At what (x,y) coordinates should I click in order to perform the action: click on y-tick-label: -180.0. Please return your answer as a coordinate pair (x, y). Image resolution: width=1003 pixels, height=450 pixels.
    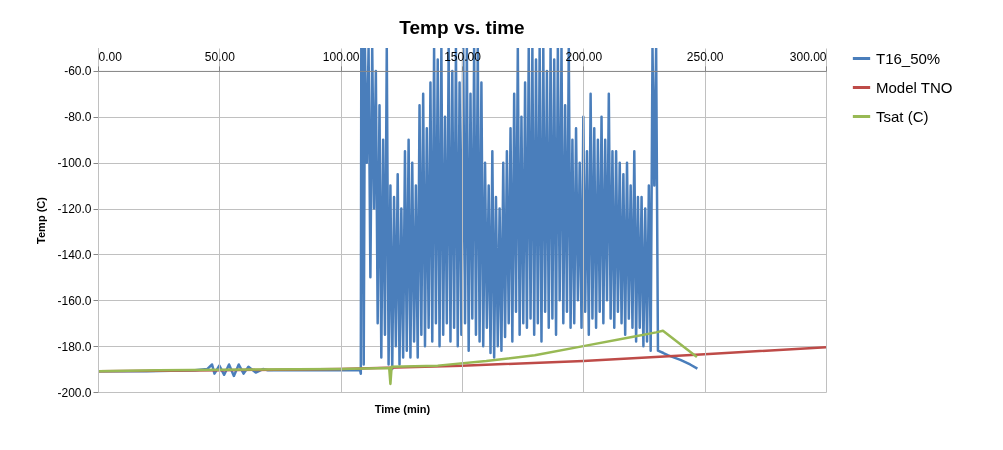
    Looking at the image, I should click on (74, 346).